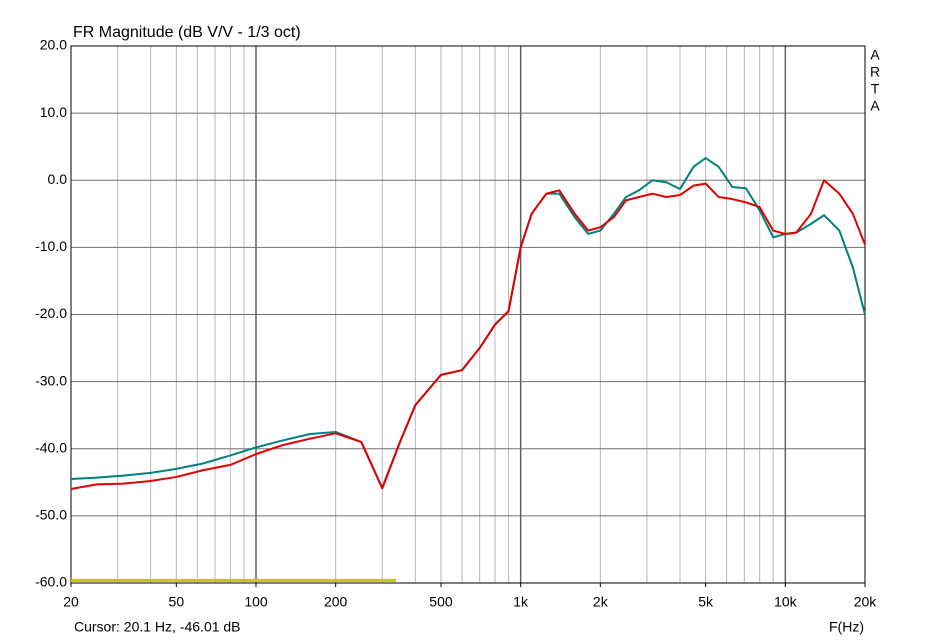  What do you see at coordinates (58, 179) in the screenshot?
I see `y-tick-label: 0.0` at bounding box center [58, 179].